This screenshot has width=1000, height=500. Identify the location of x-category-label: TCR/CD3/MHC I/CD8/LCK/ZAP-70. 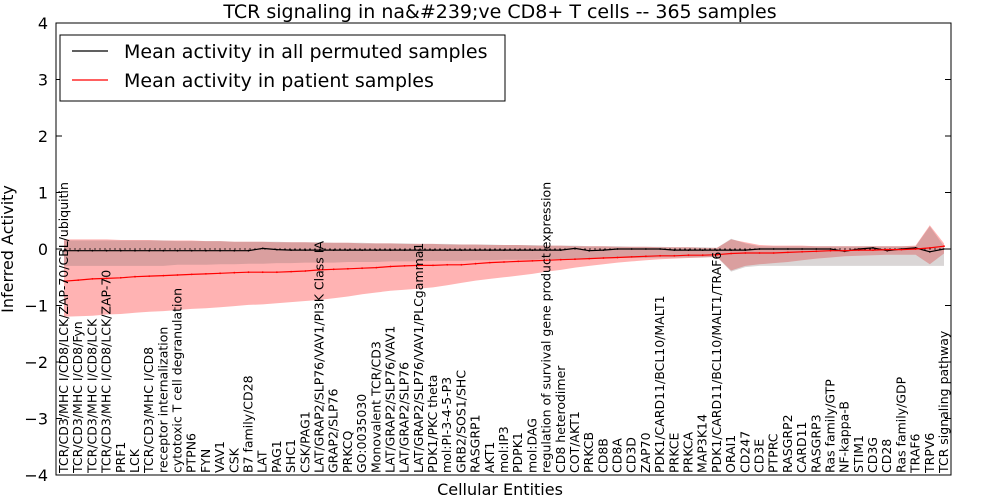
(106, 372).